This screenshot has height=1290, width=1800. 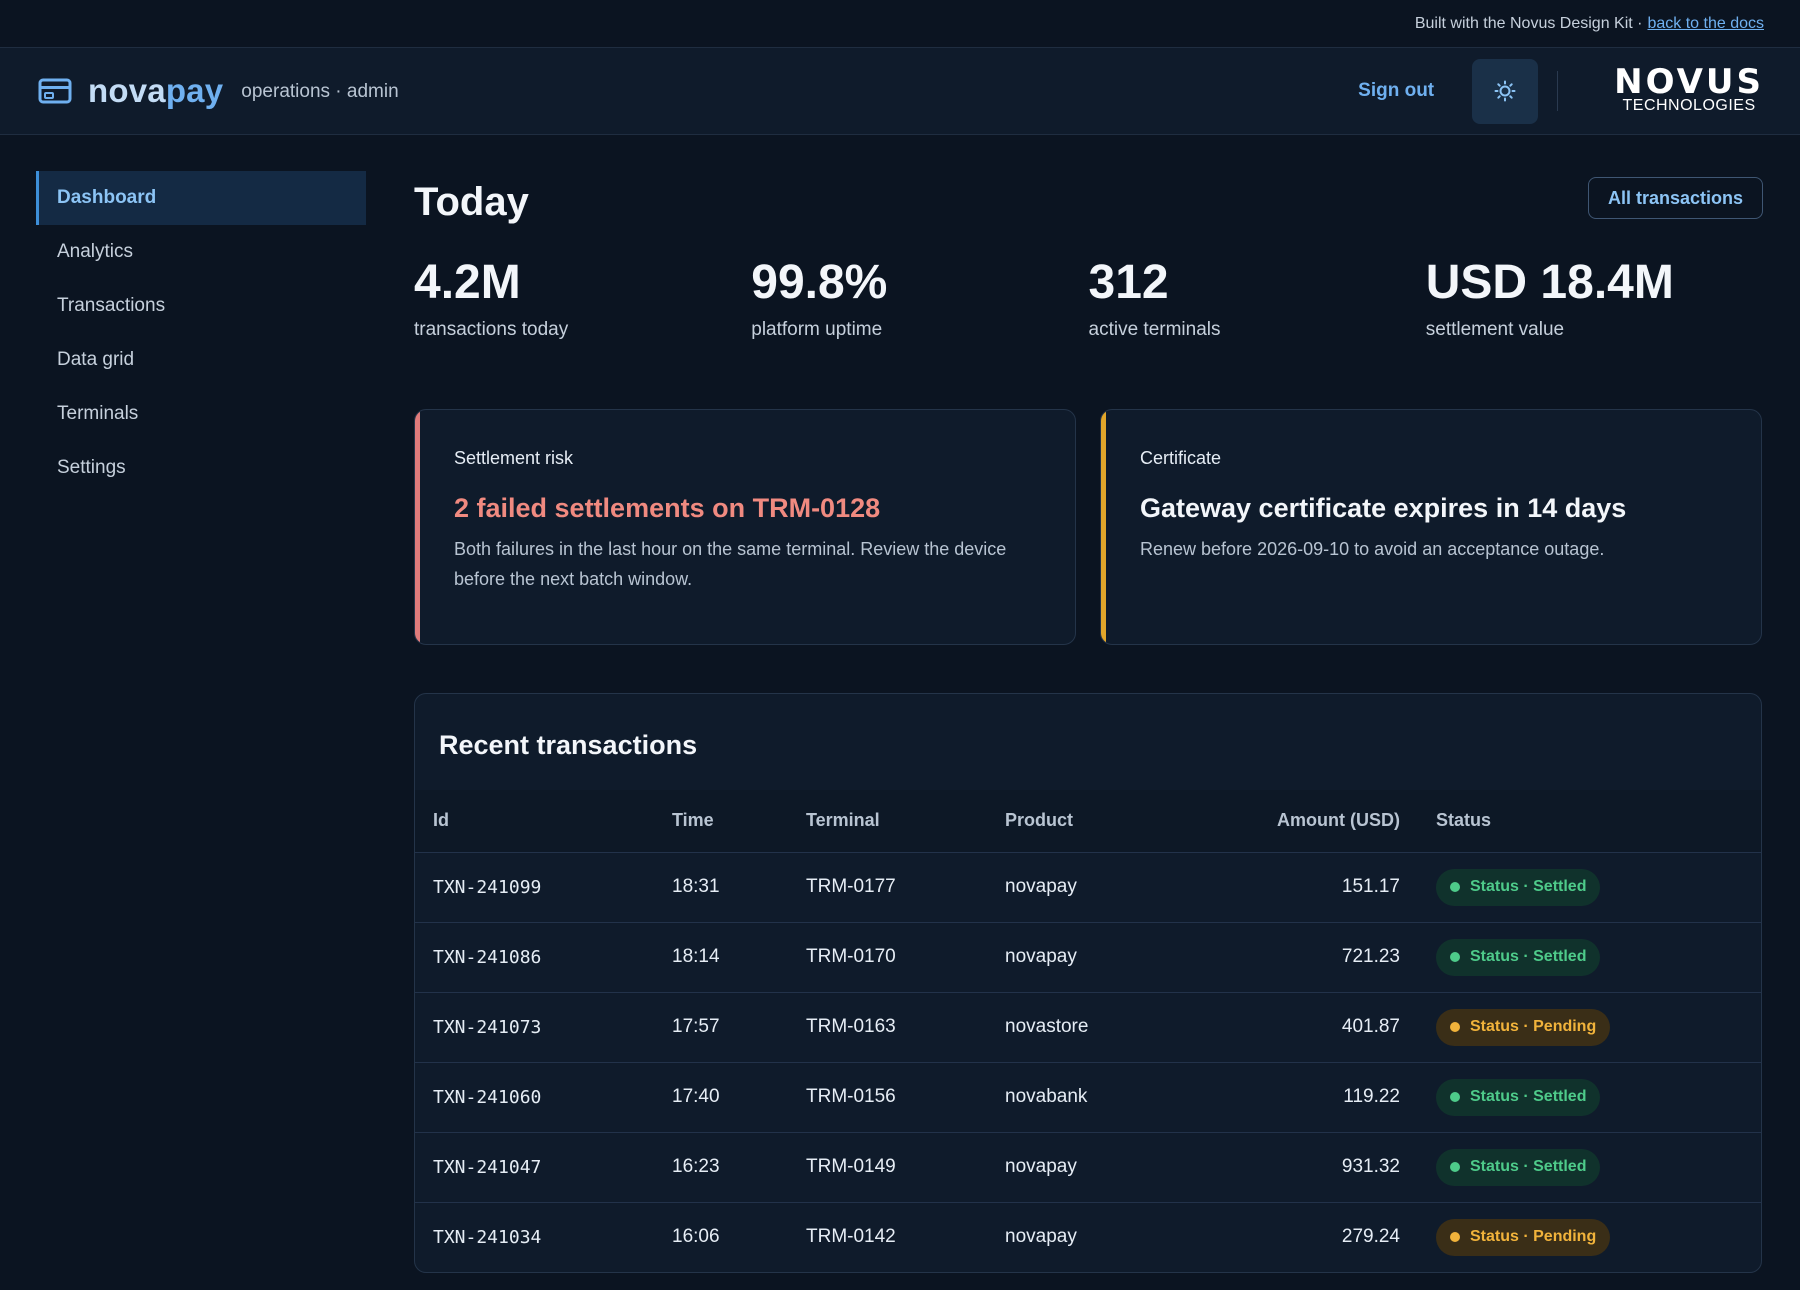 What do you see at coordinates (721, 886) in the screenshot?
I see `cell-time: 18:31` at bounding box center [721, 886].